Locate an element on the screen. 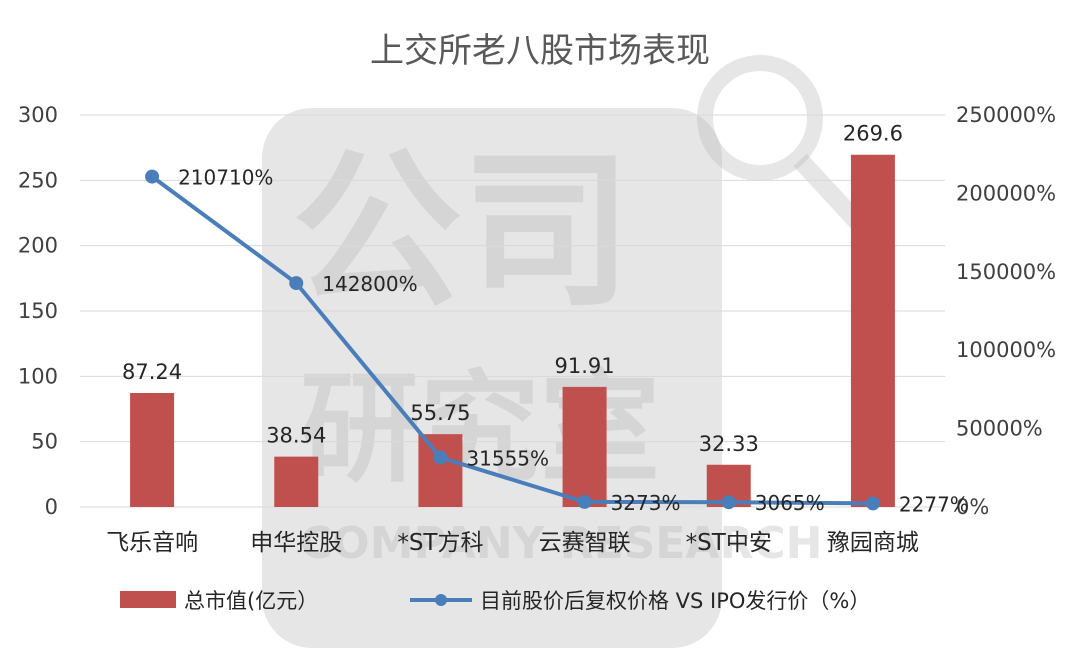 The image size is (1080, 653). legend-bar-swatch is located at coordinates (148, 599).